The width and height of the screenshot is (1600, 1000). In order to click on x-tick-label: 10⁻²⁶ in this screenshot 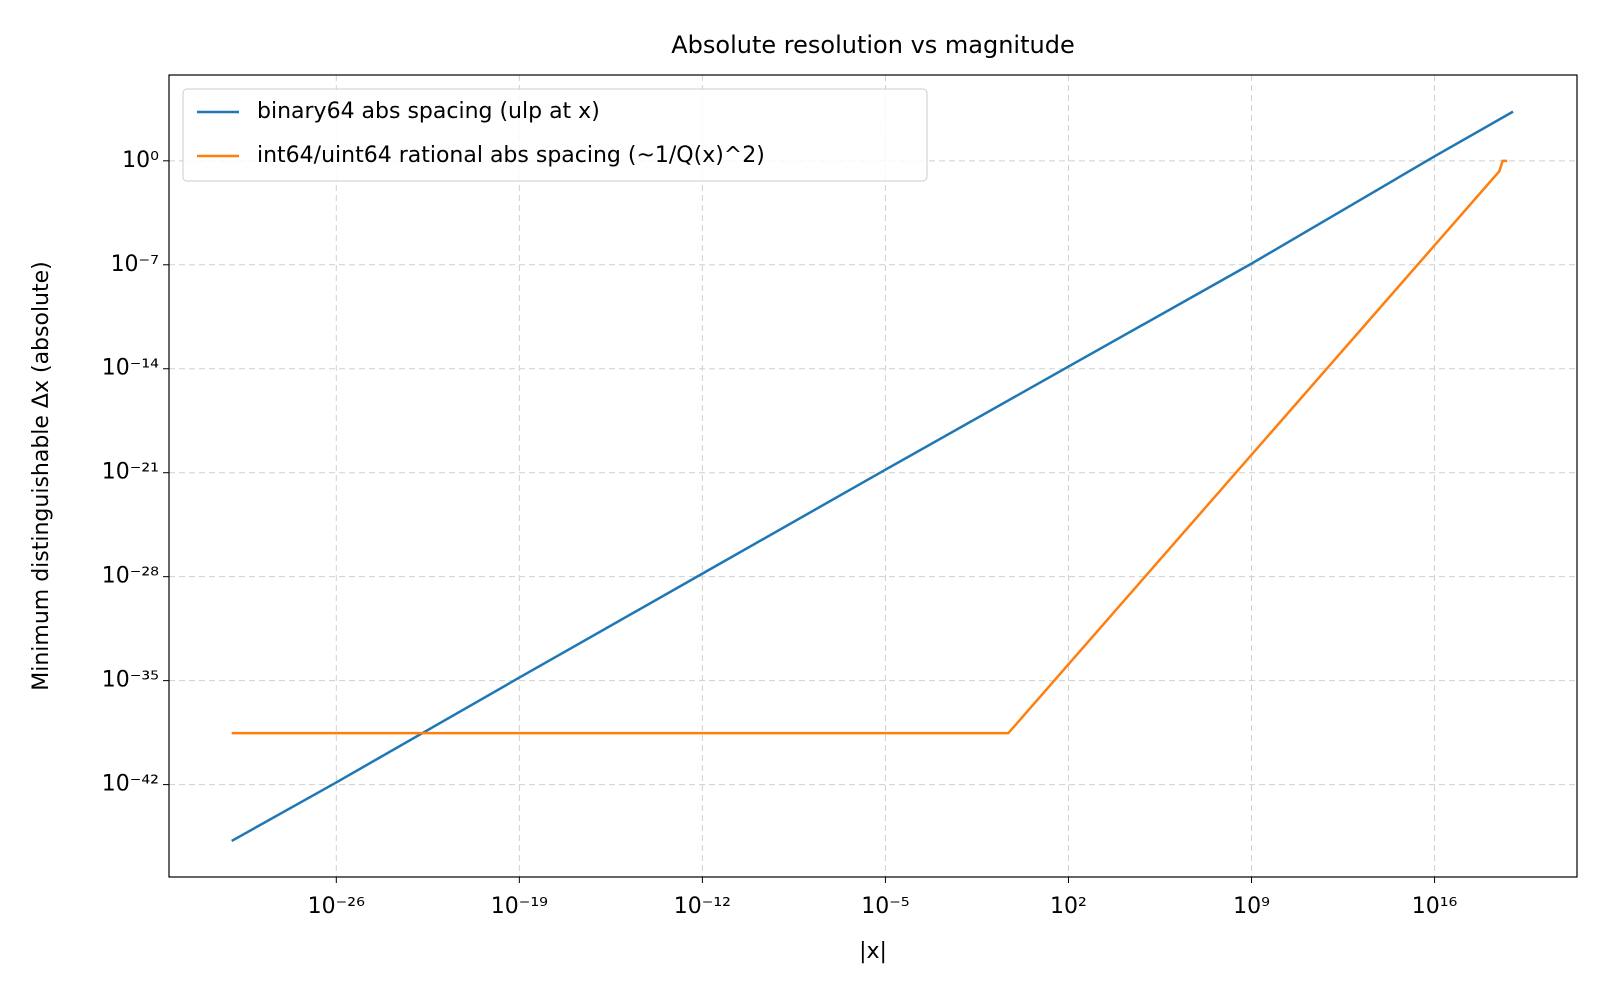, I will do `click(336, 906)`.